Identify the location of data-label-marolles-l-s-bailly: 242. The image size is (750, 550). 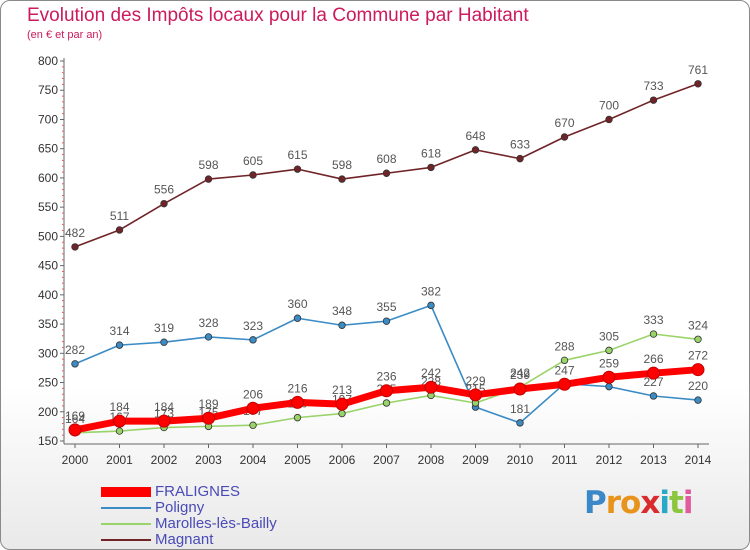
(520, 373).